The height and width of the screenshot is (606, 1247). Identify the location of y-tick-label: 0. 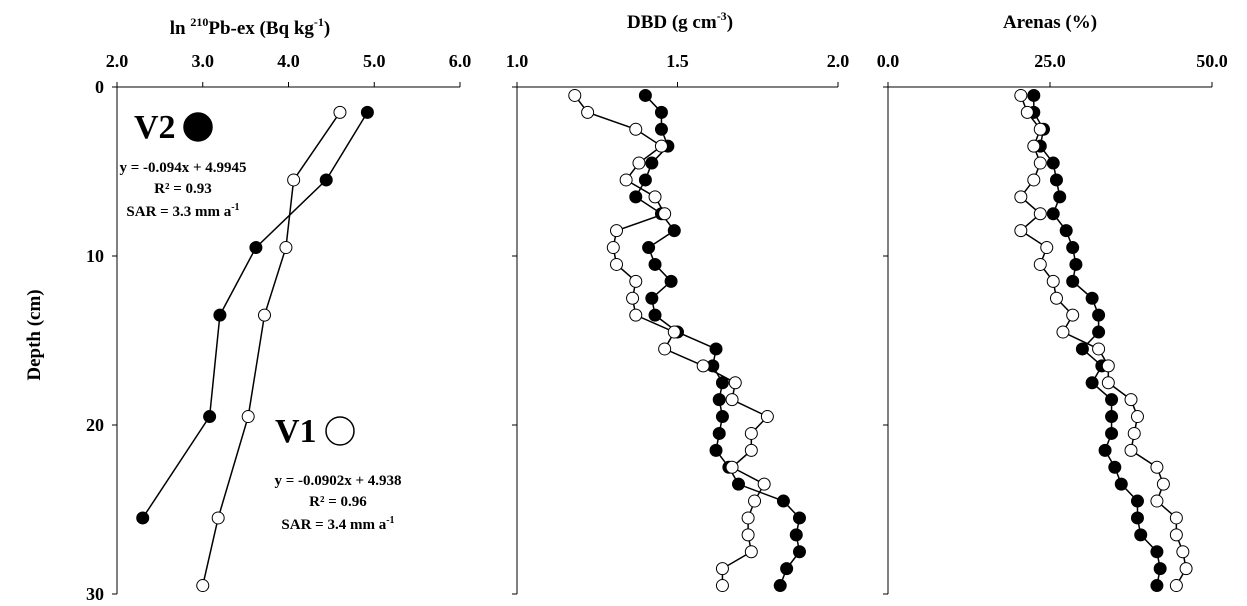
(99, 87).